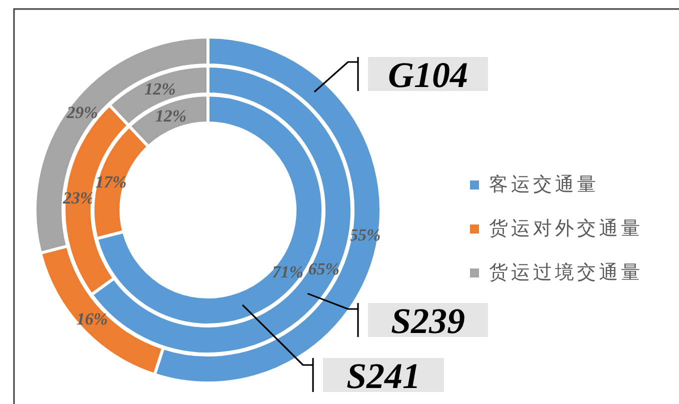 This screenshot has height=404, width=679. I want to click on data-label: 71%, so click(288, 272).